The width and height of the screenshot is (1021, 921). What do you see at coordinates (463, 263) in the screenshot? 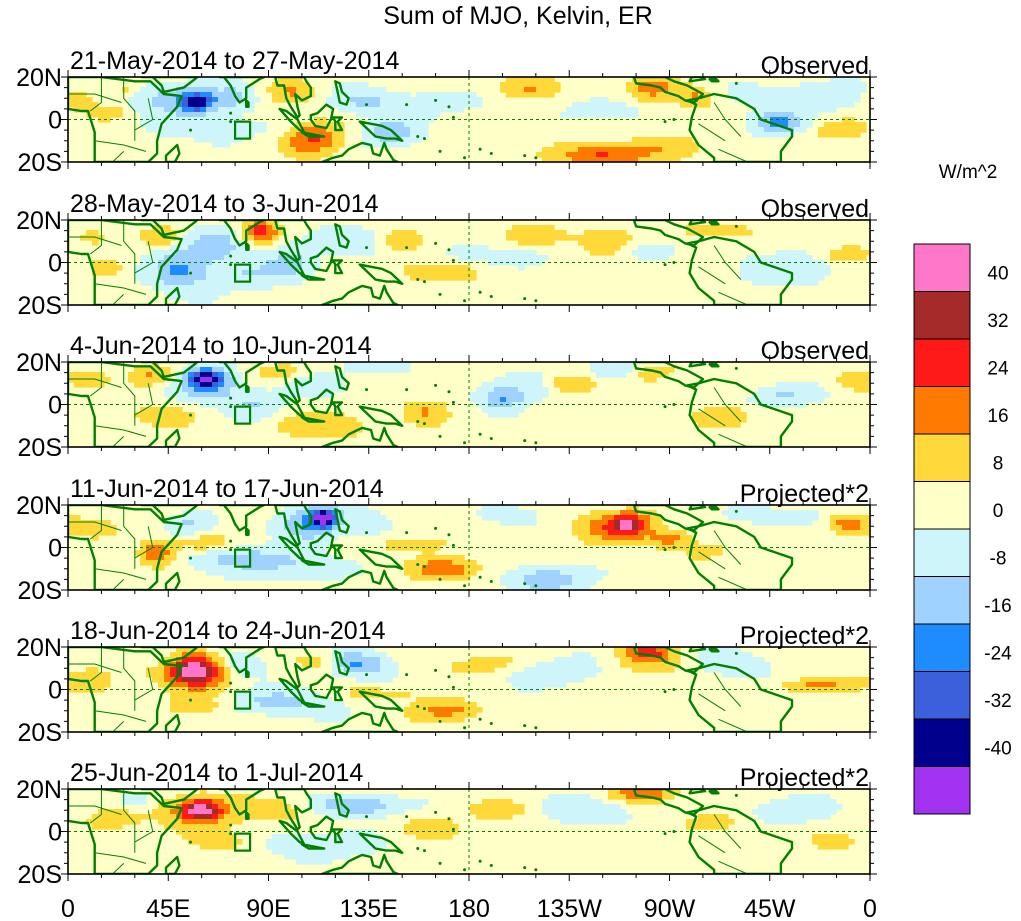
I see `island-dots` at bounding box center [463, 263].